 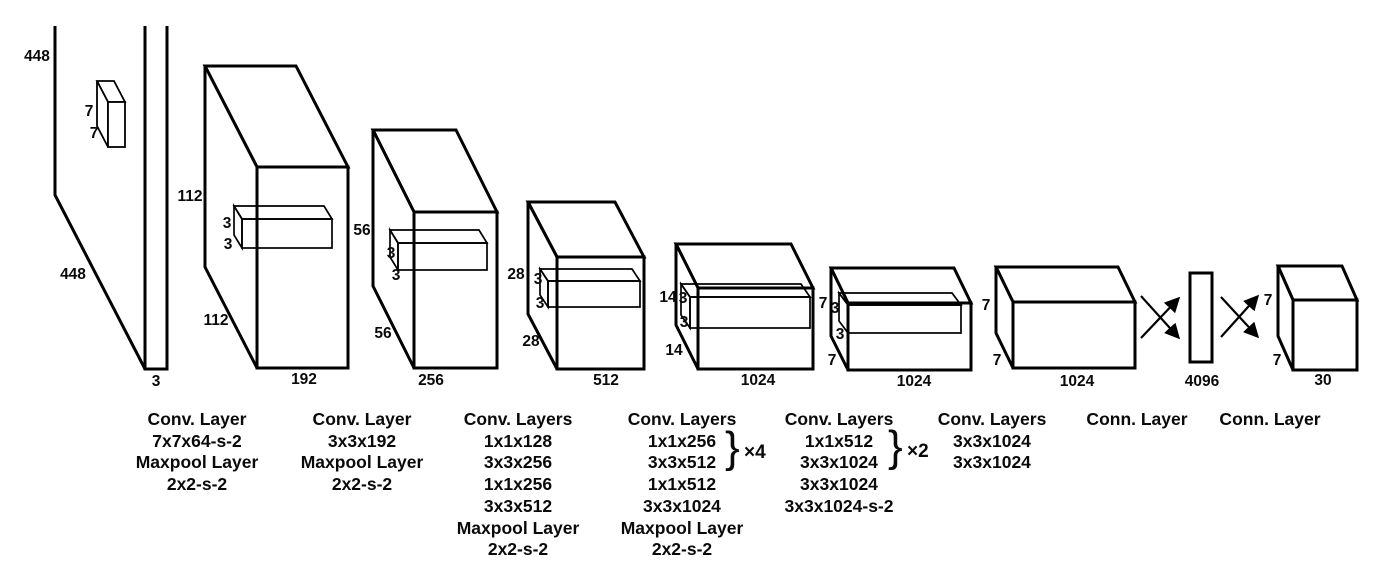 What do you see at coordinates (531, 341) in the screenshot?
I see `block3-width-label: 28` at bounding box center [531, 341].